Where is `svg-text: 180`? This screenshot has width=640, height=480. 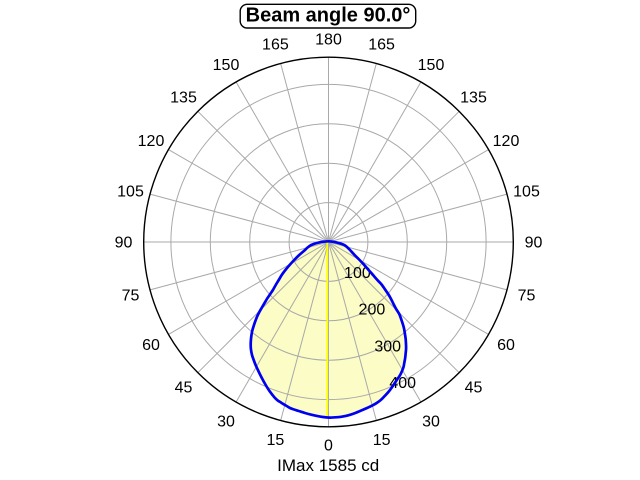 svg-text: 180 is located at coordinates (328, 40).